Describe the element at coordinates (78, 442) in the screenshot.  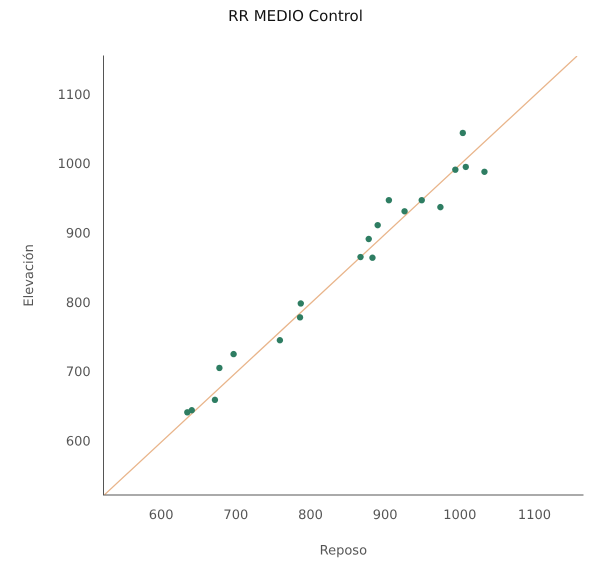
I see `y-tick-label: 600` at that location.